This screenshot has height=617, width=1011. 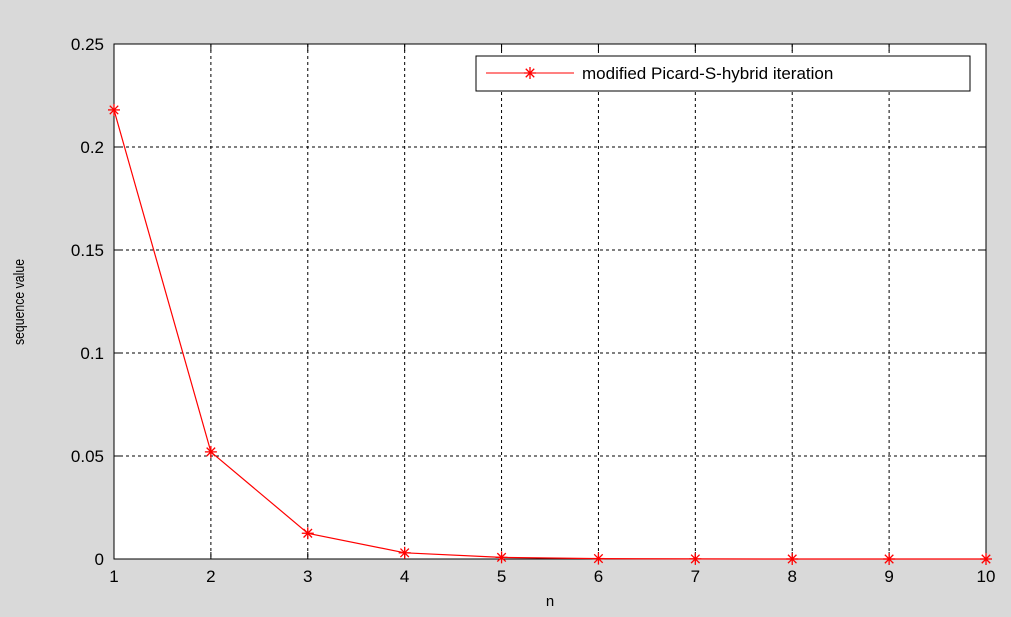 I want to click on y-tick-label: 0.25, so click(x=87, y=44).